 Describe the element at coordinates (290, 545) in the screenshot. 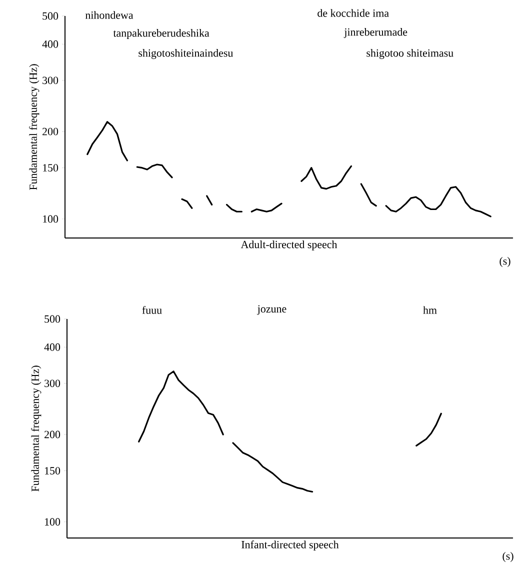

I see `x-axis-title: Infant-directed speech` at that location.